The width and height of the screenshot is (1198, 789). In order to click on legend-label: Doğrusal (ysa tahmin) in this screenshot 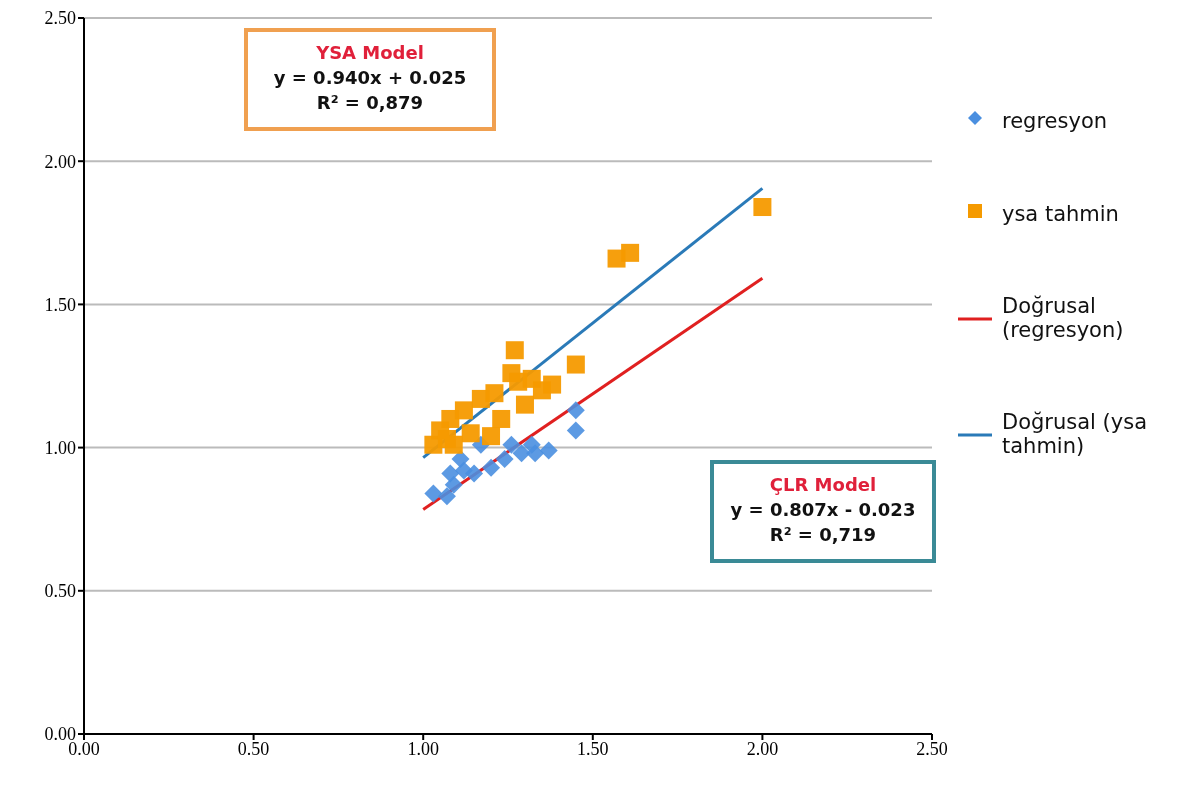, I will do `click(1075, 434)`.